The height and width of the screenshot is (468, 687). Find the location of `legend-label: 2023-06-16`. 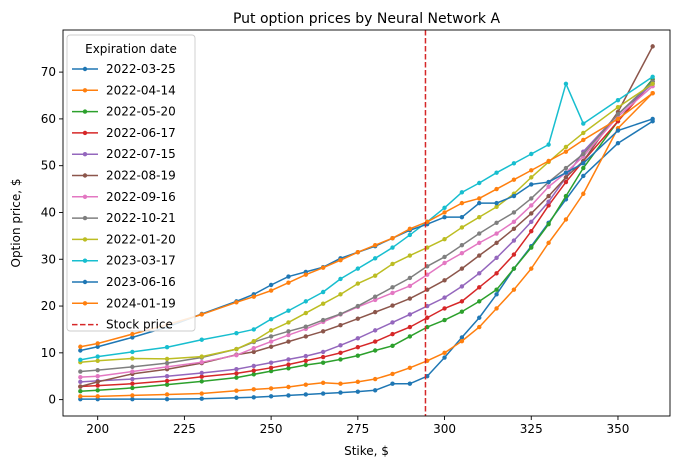

legend-label: 2023-06-16 is located at coordinates (141, 282).